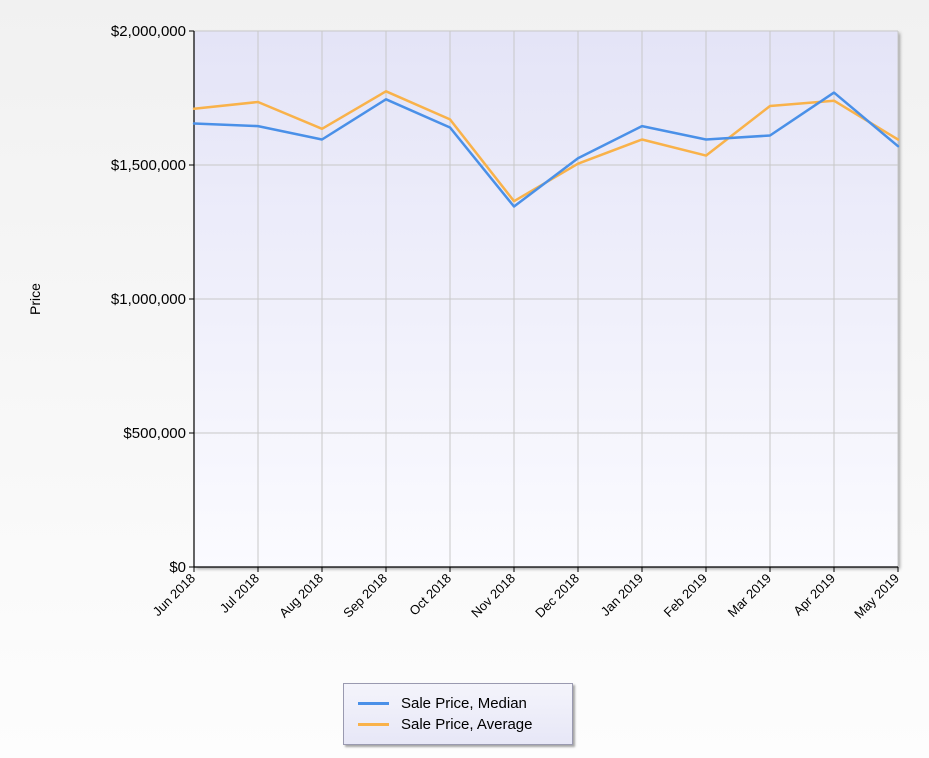 The width and height of the screenshot is (929, 758). What do you see at coordinates (373, 703) in the screenshot?
I see `legend-swatch-median` at bounding box center [373, 703].